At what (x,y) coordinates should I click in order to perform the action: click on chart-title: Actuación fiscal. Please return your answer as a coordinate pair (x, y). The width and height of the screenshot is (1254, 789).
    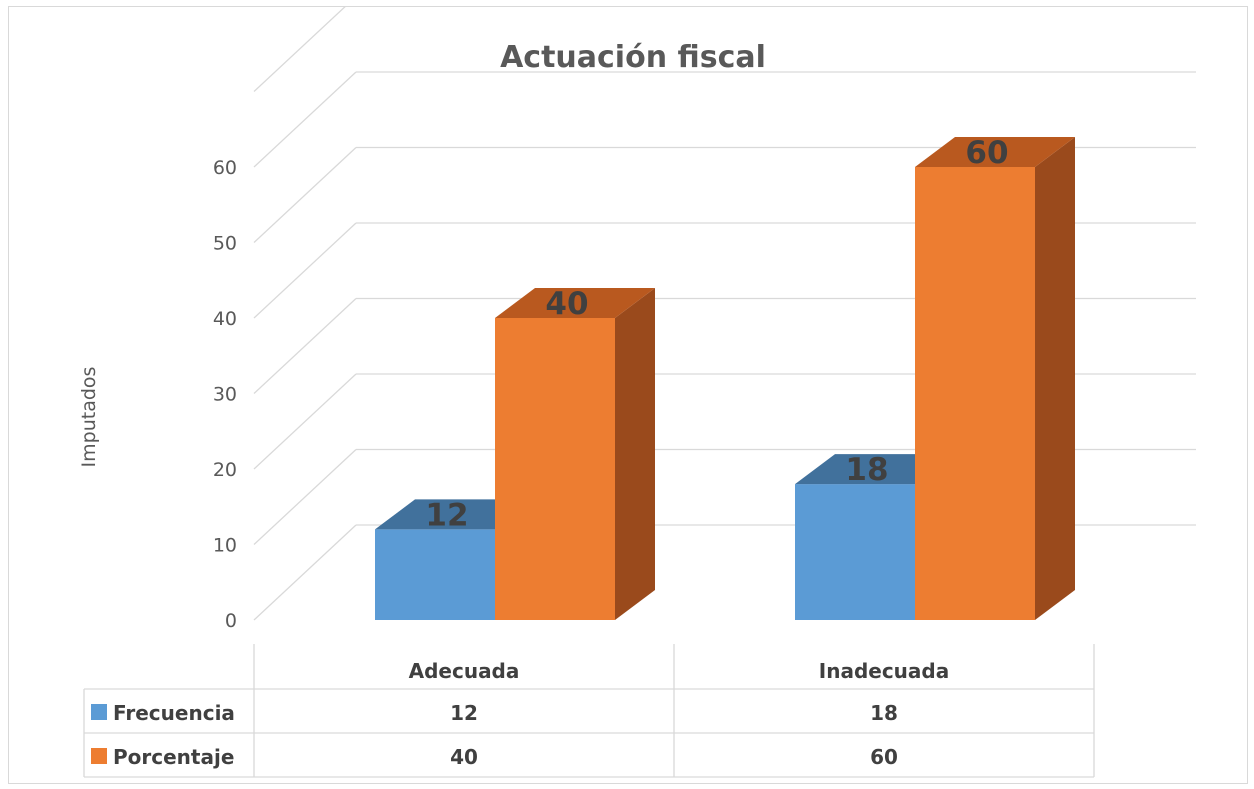
    Looking at the image, I should click on (633, 57).